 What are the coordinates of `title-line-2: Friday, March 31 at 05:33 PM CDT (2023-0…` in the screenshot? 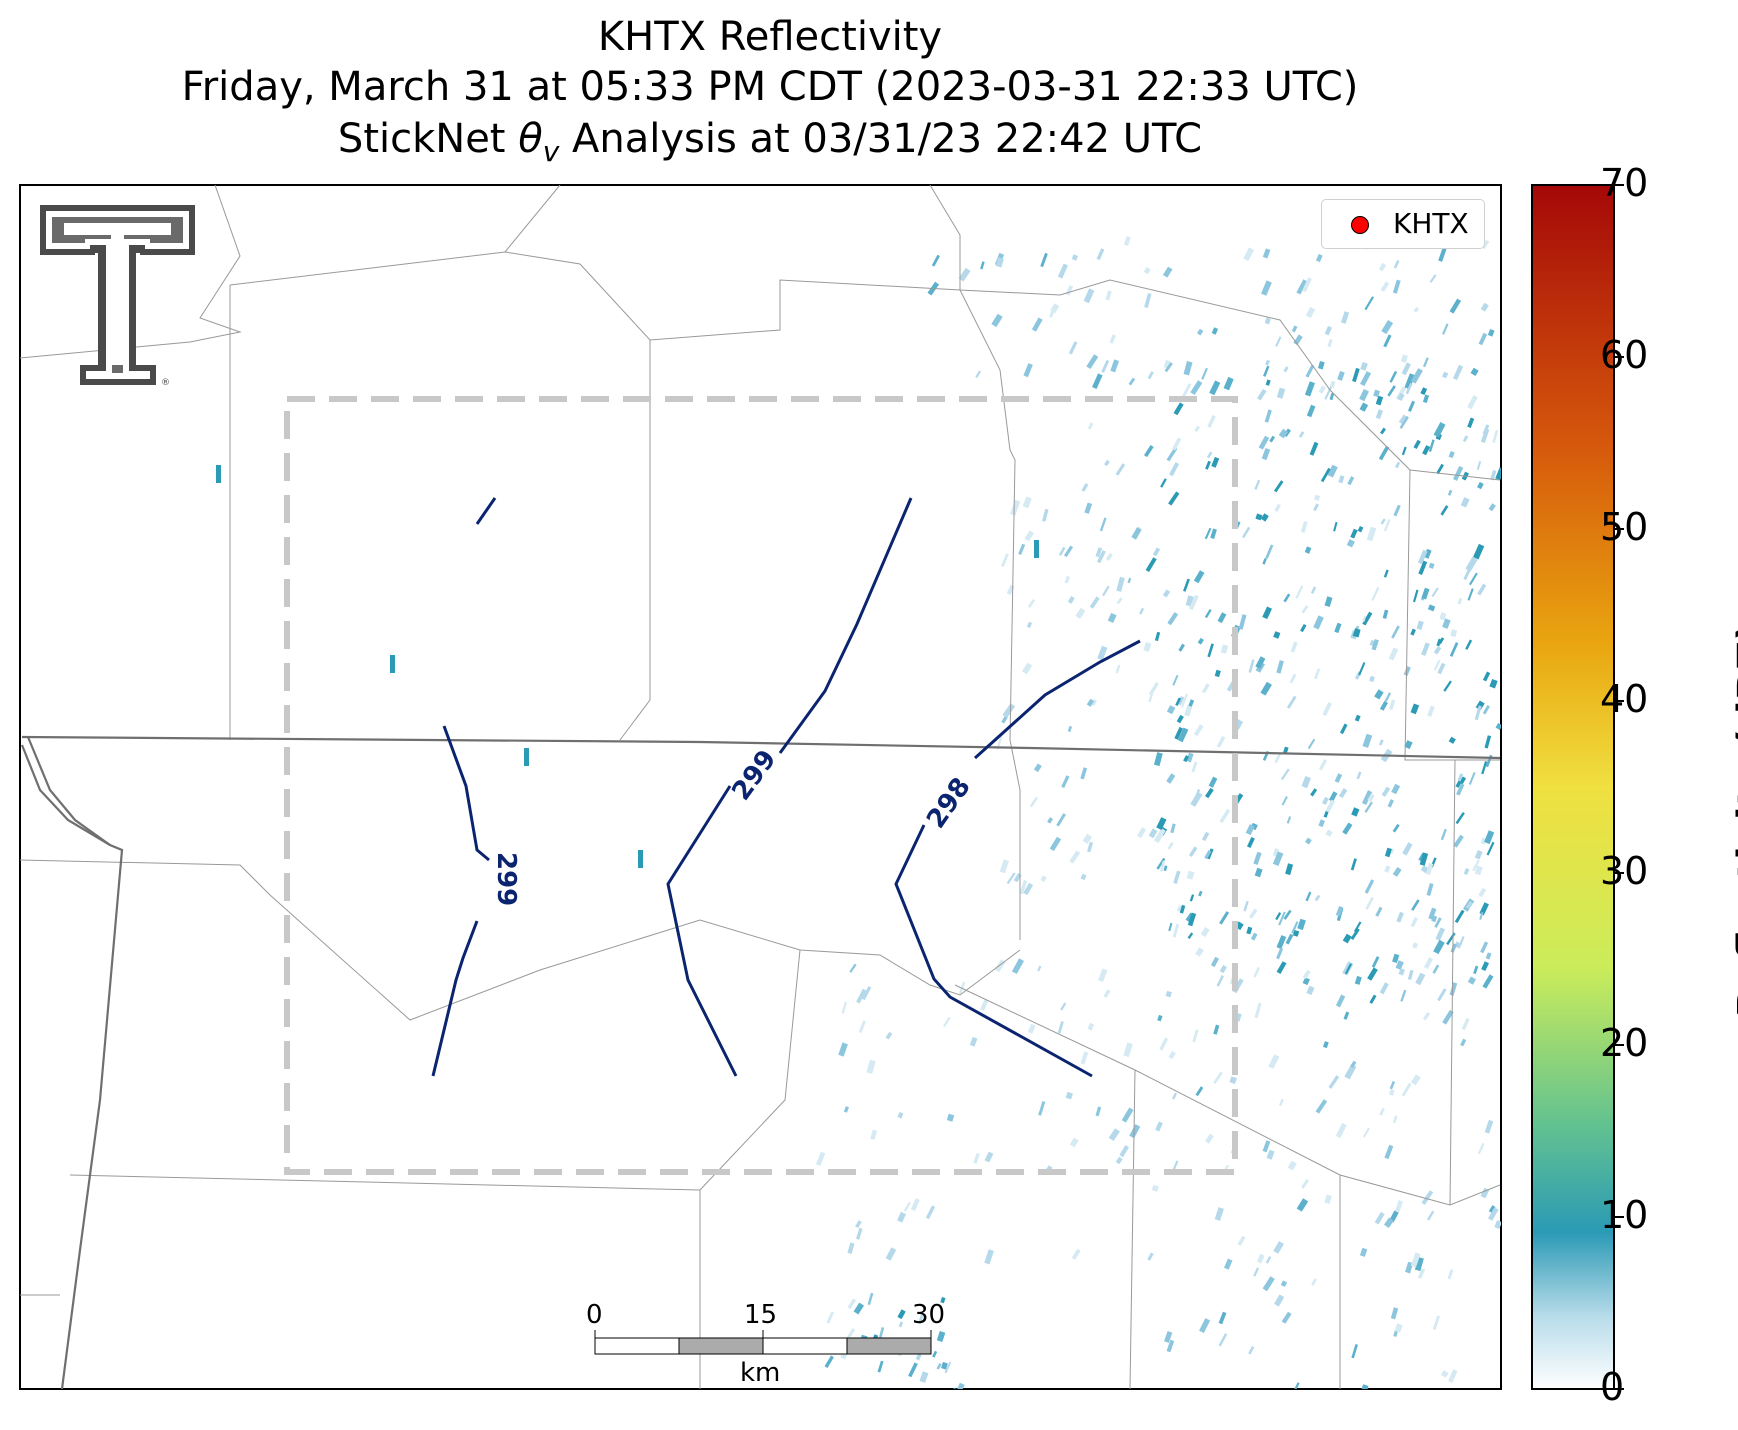 It's located at (770, 87).